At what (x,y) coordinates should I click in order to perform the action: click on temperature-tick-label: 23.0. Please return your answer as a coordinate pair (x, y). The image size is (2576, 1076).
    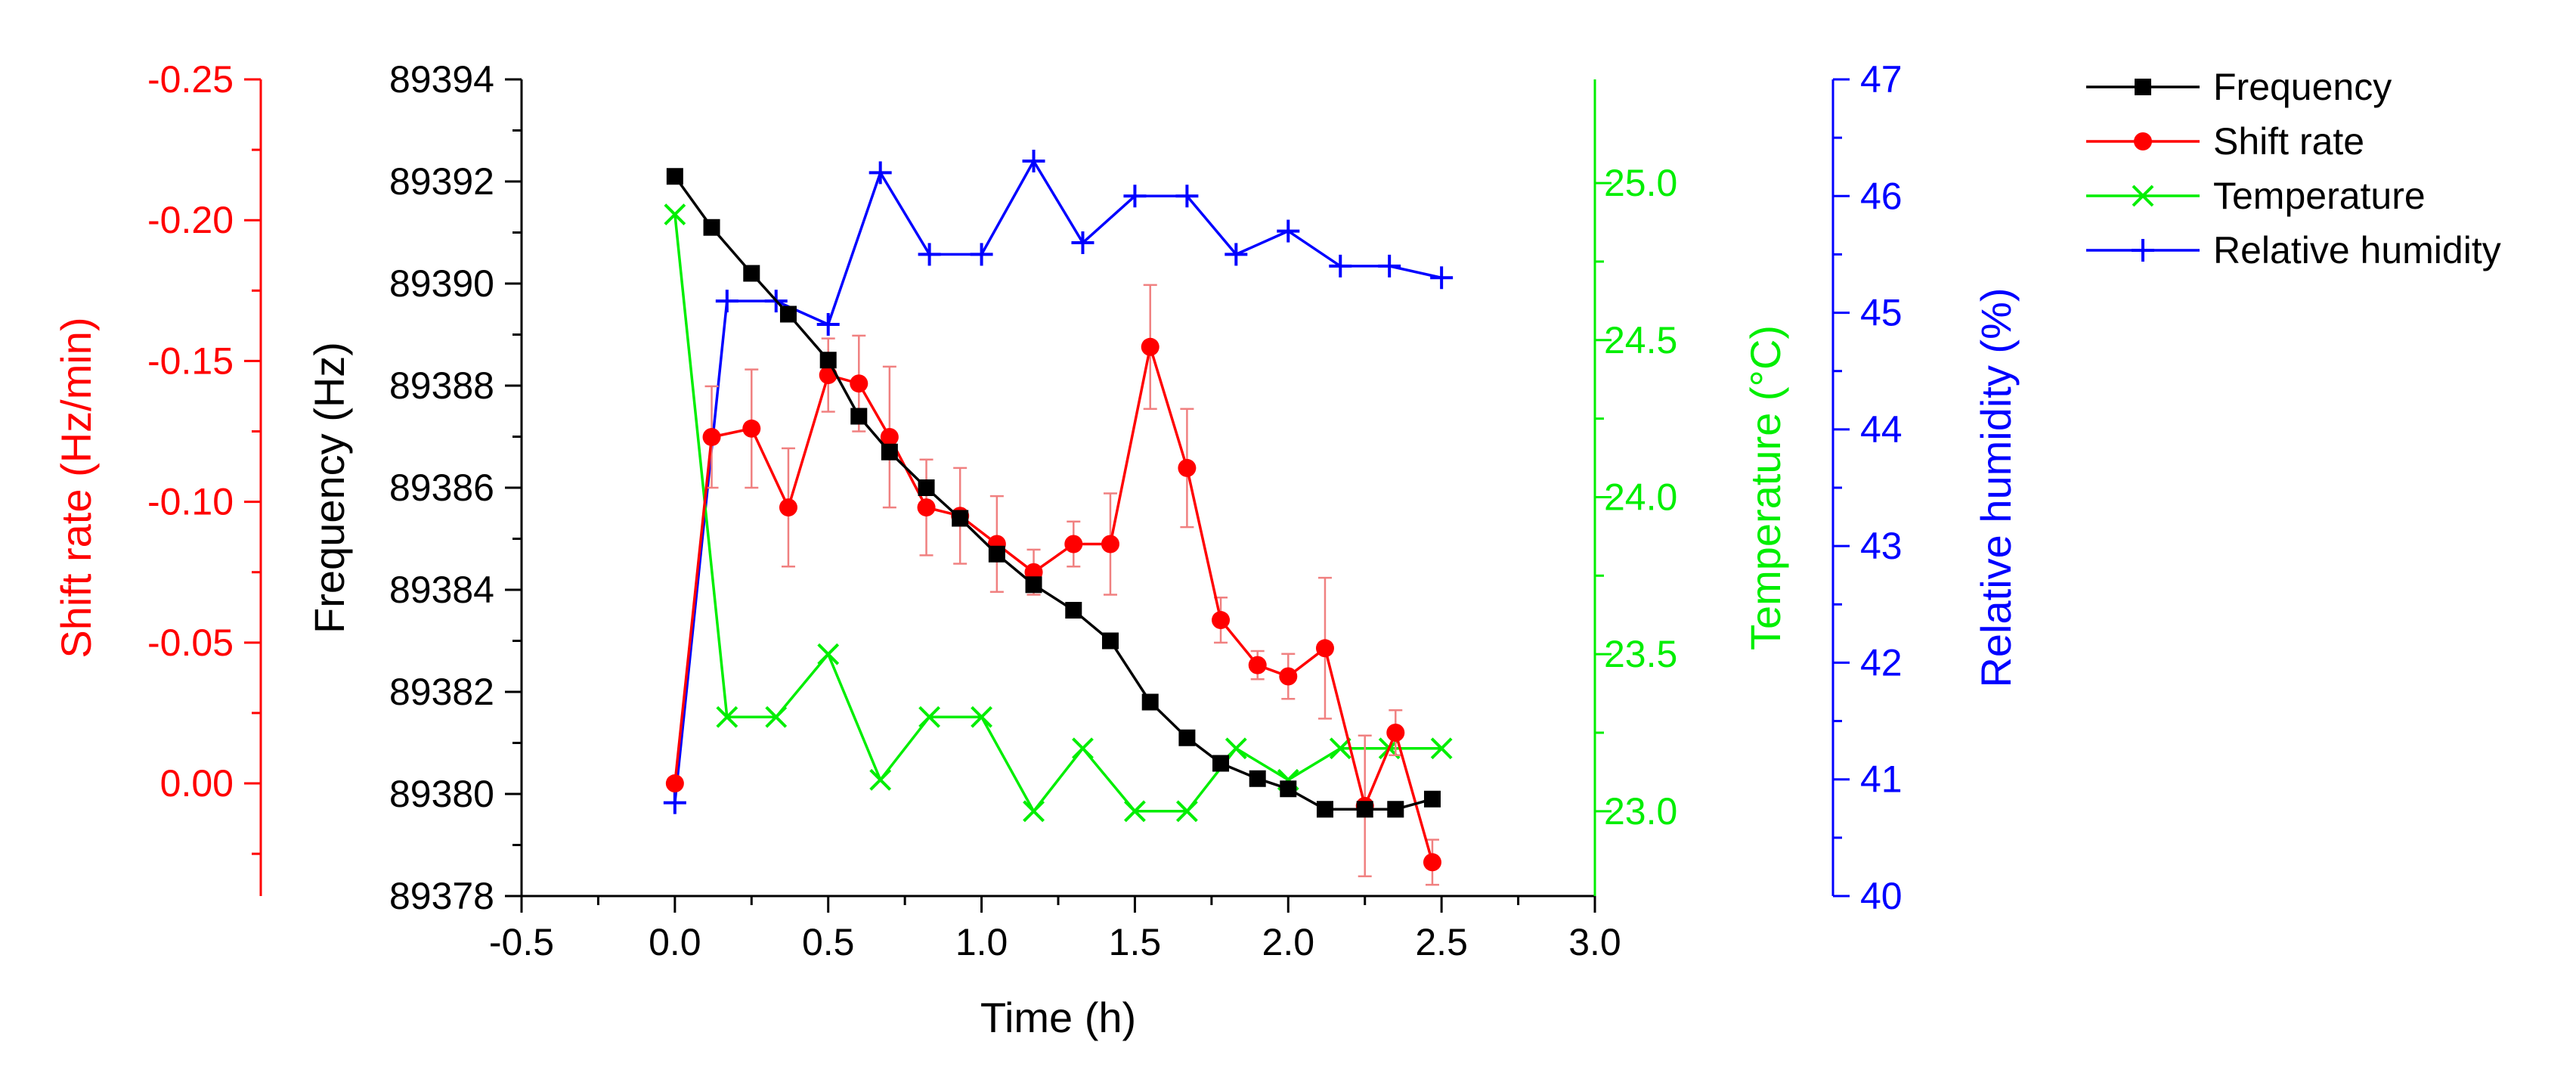
    Looking at the image, I should click on (1641, 811).